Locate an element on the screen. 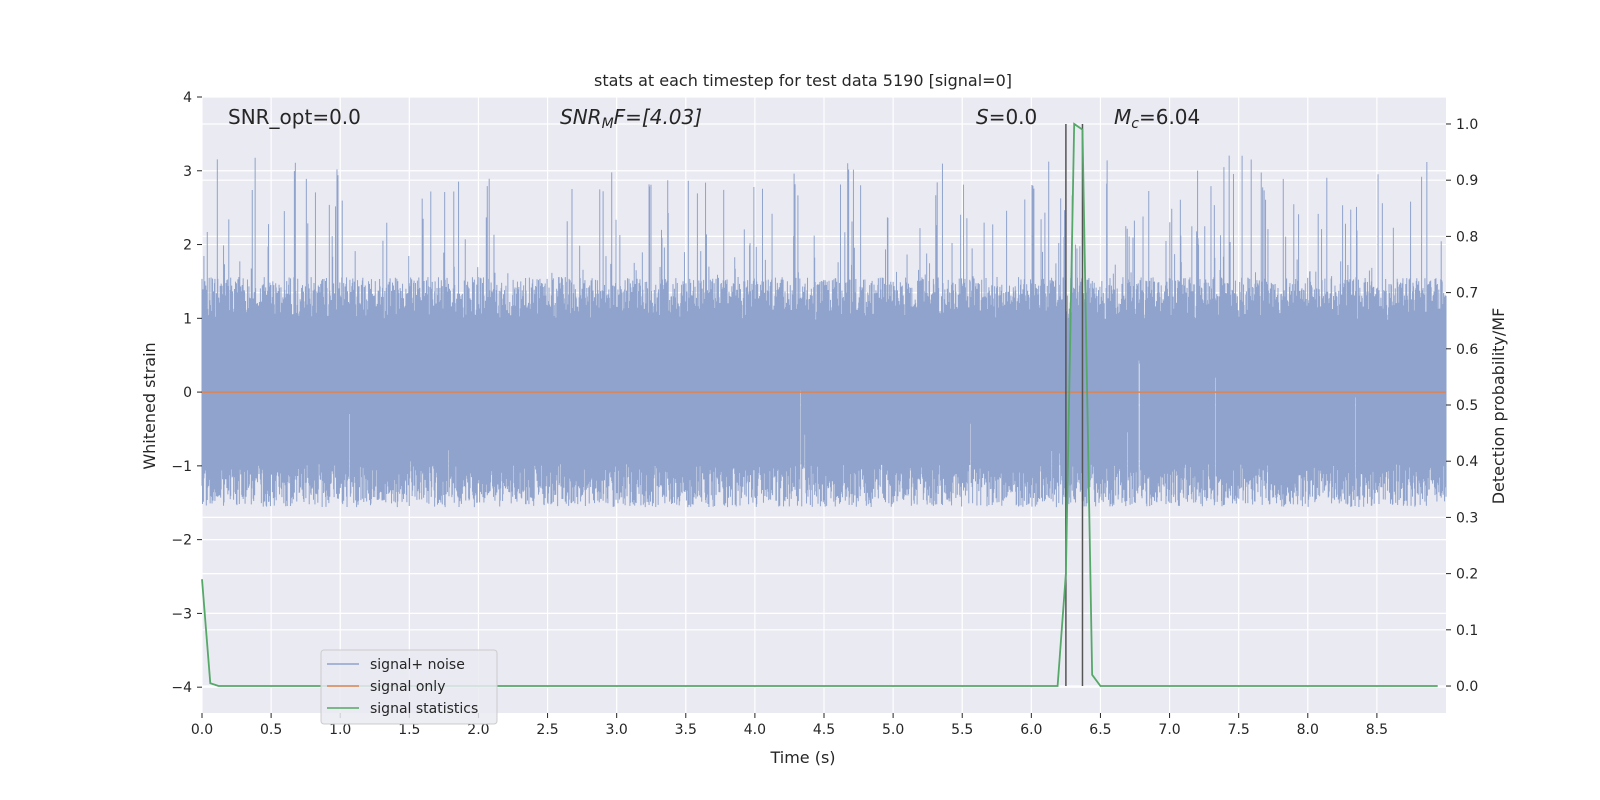 This screenshot has width=1600, height=800. x-tick-label: 6.5 is located at coordinates (1100, 730).